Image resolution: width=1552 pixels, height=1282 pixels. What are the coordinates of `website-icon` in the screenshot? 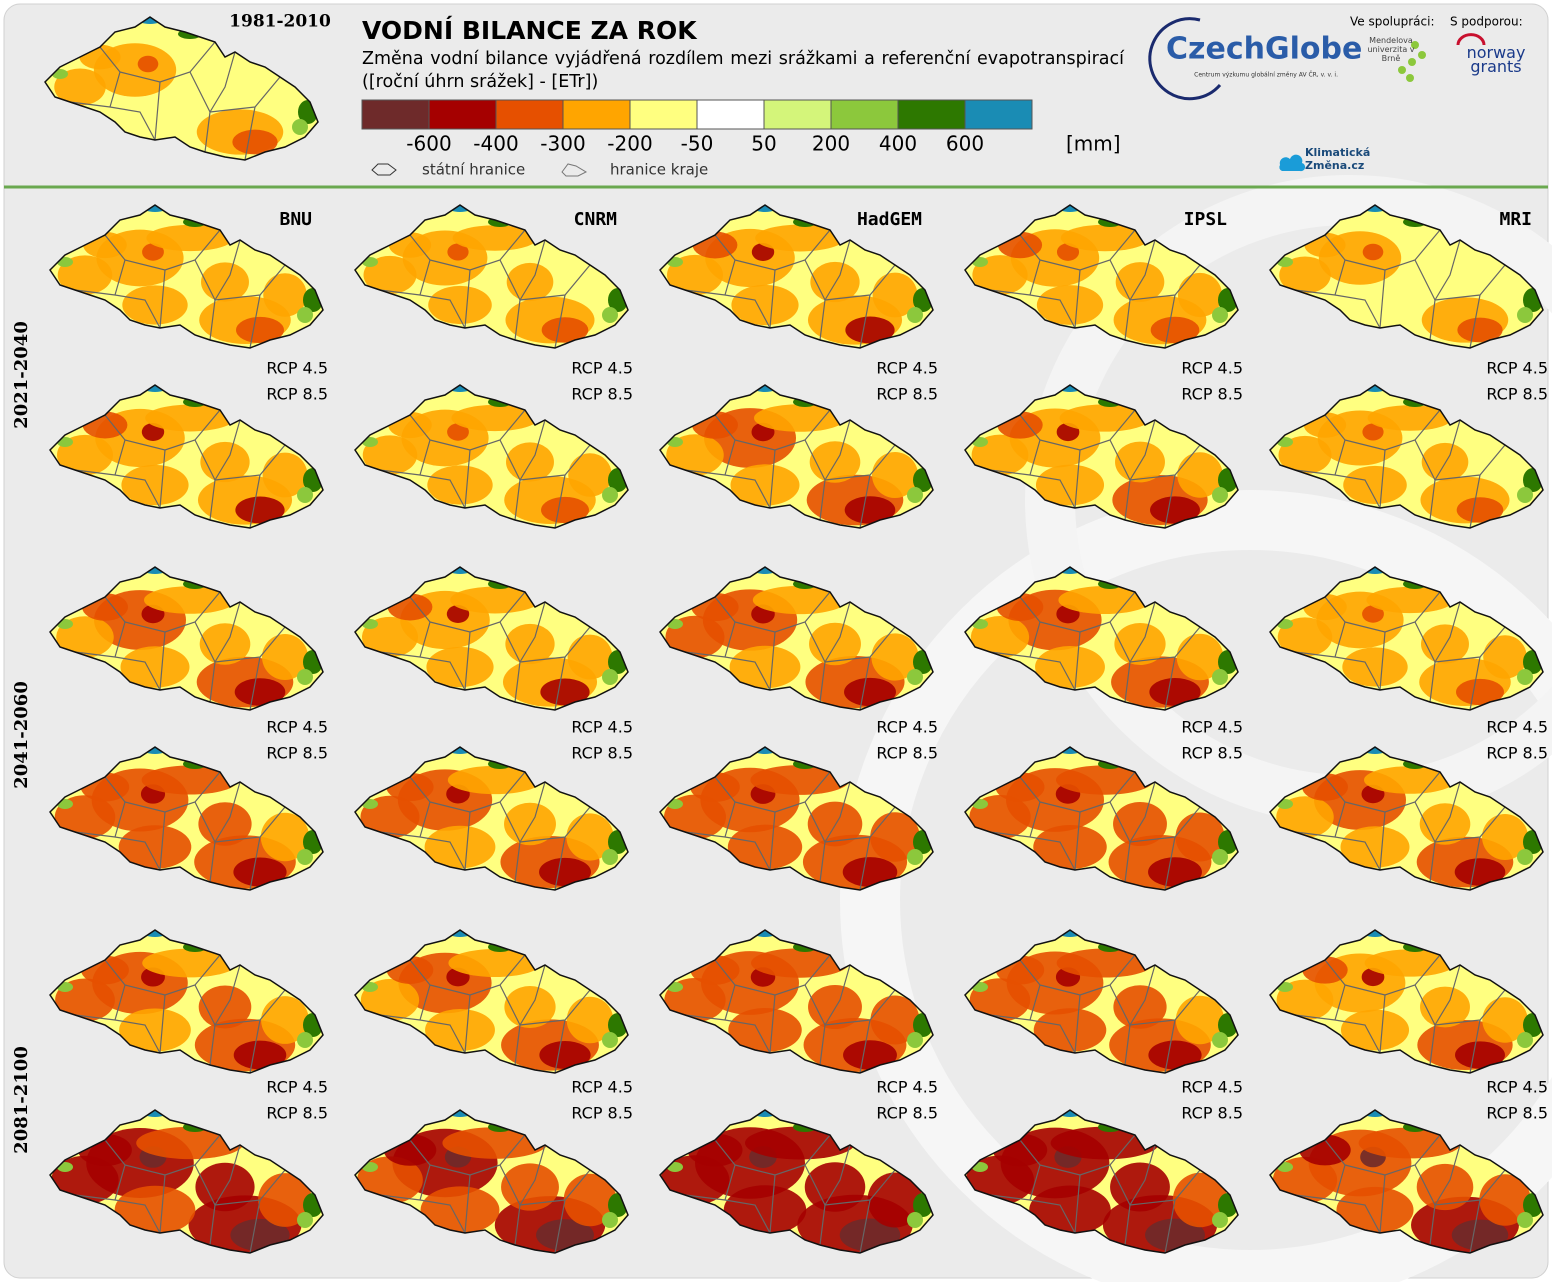 It's located at (1292, 163).